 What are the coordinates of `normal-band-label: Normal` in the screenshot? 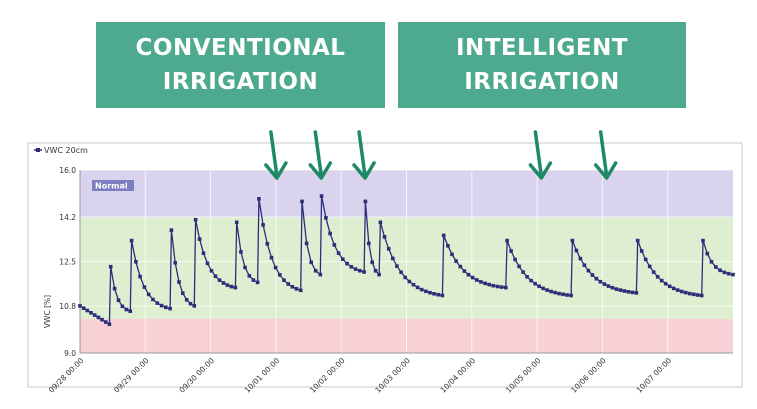 It's located at (111, 186).